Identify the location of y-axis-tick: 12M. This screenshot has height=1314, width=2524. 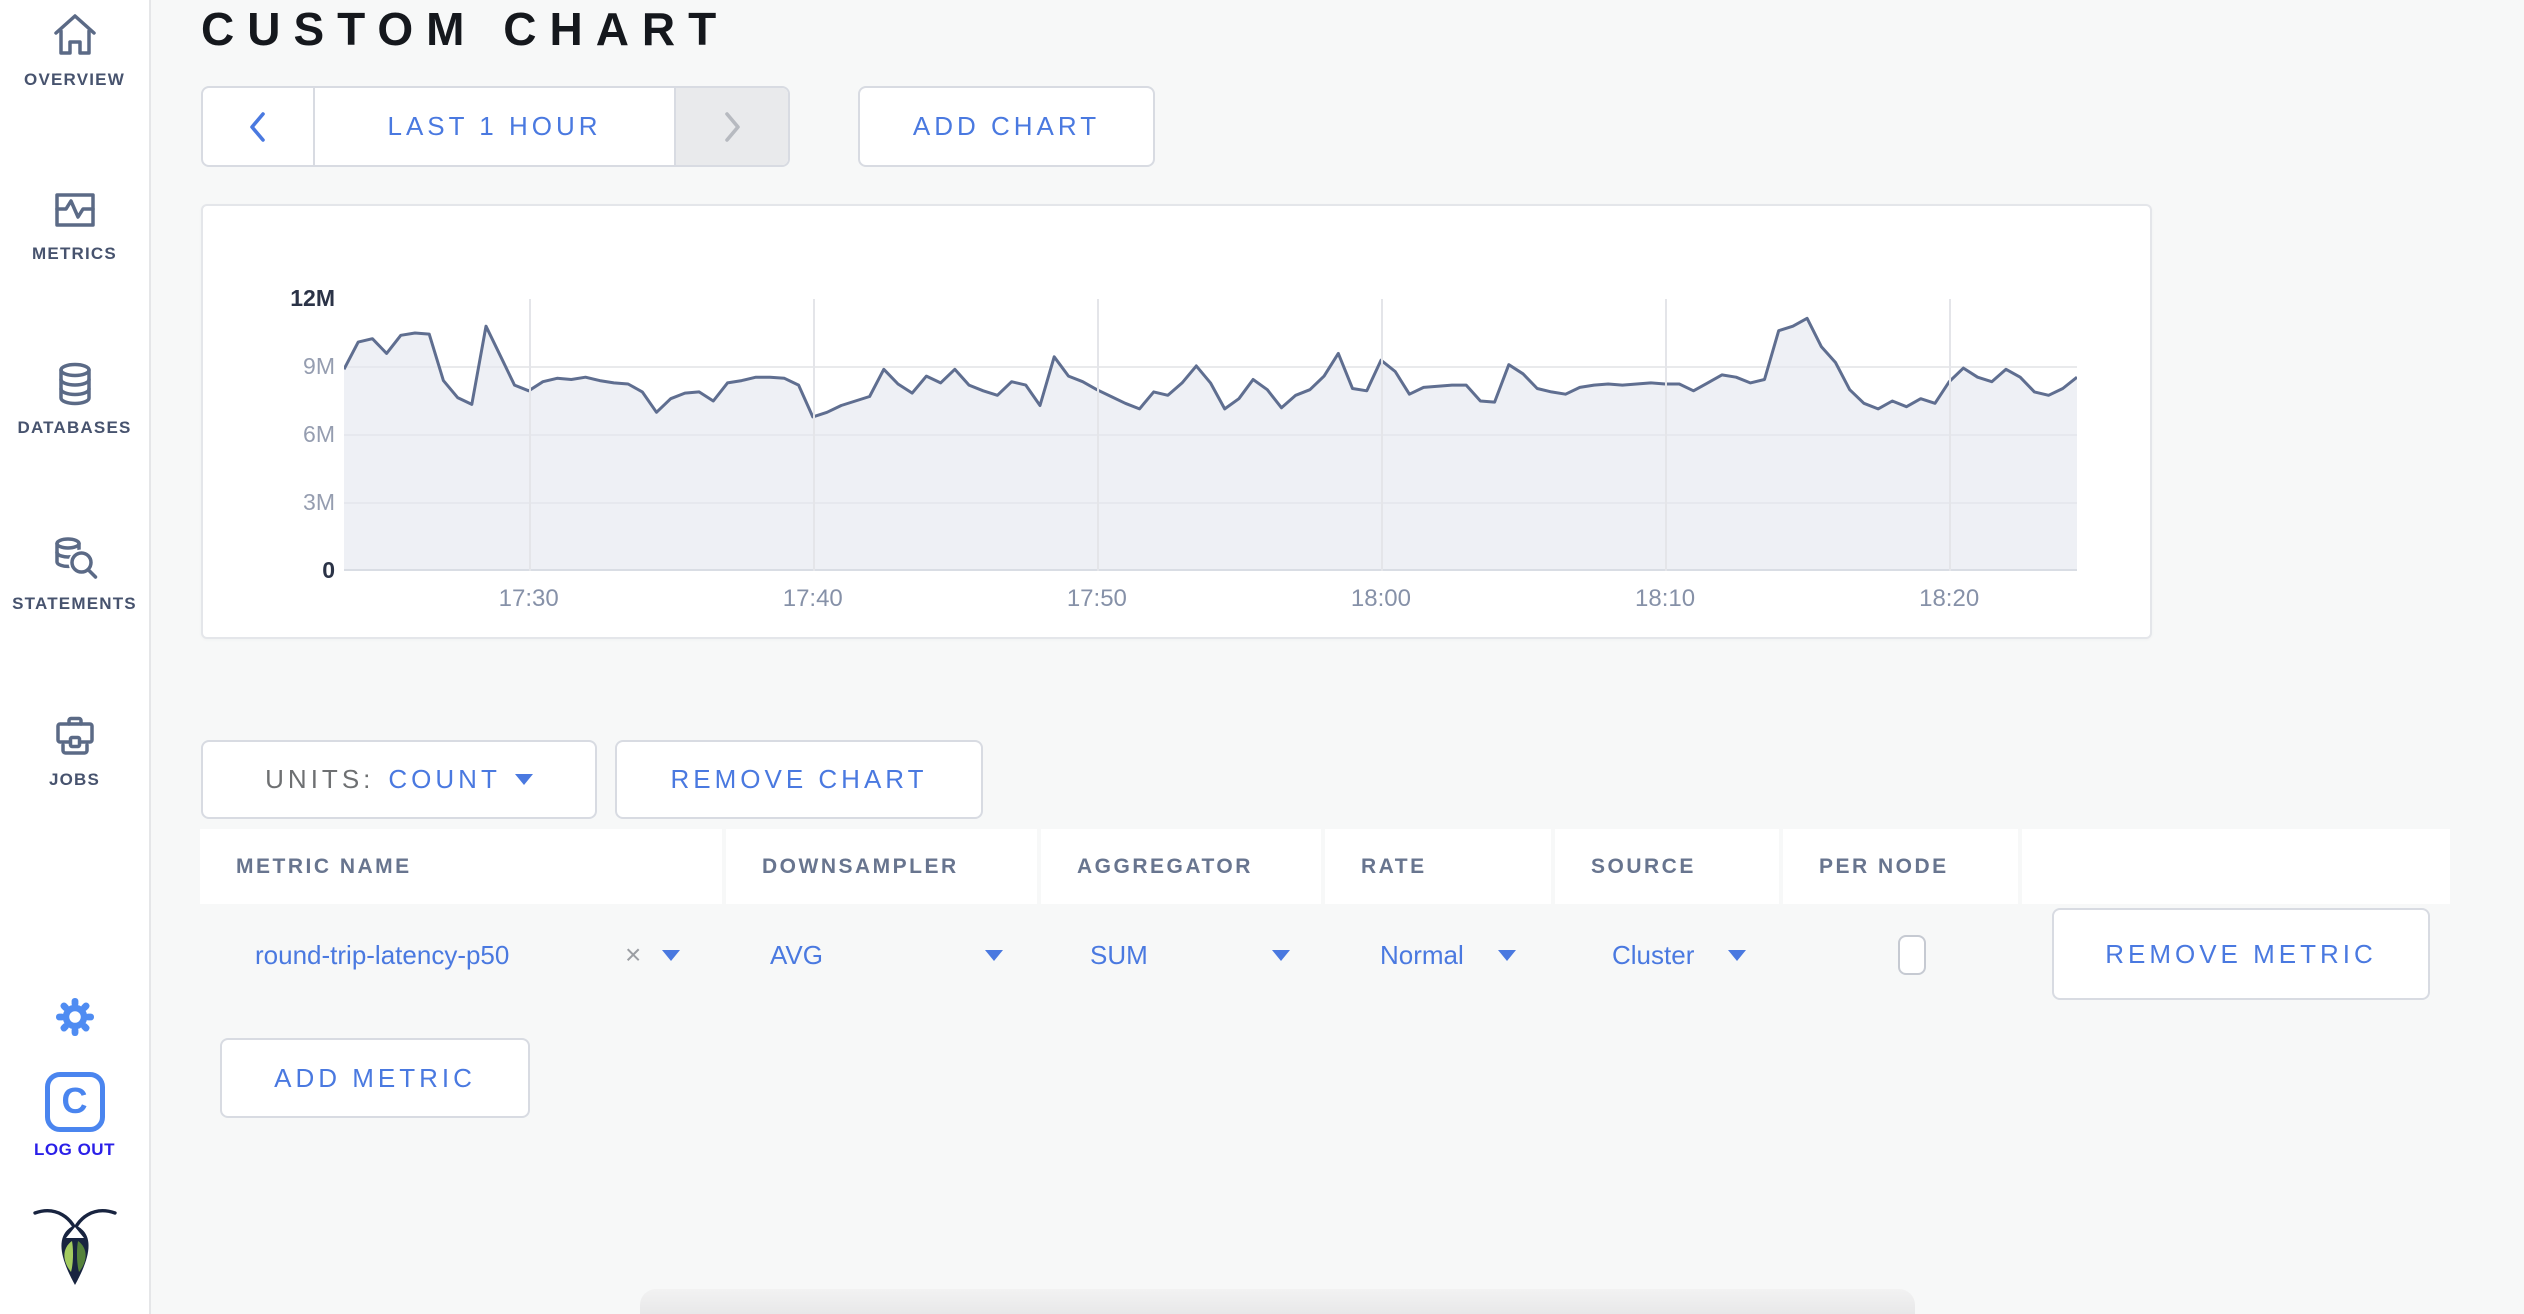
(312, 298).